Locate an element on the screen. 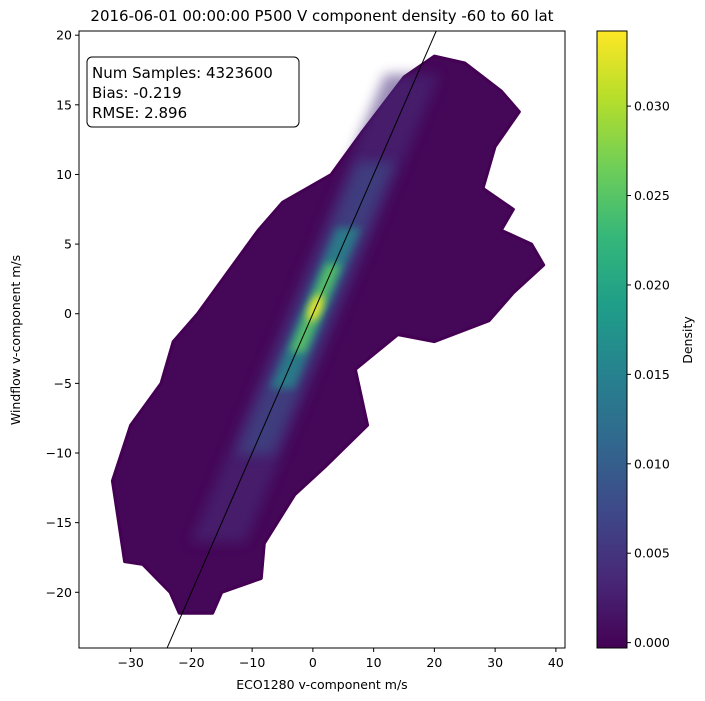 Image resolution: width=705 pixels, height=701 pixels. x-tick-label: 0 is located at coordinates (313, 662).